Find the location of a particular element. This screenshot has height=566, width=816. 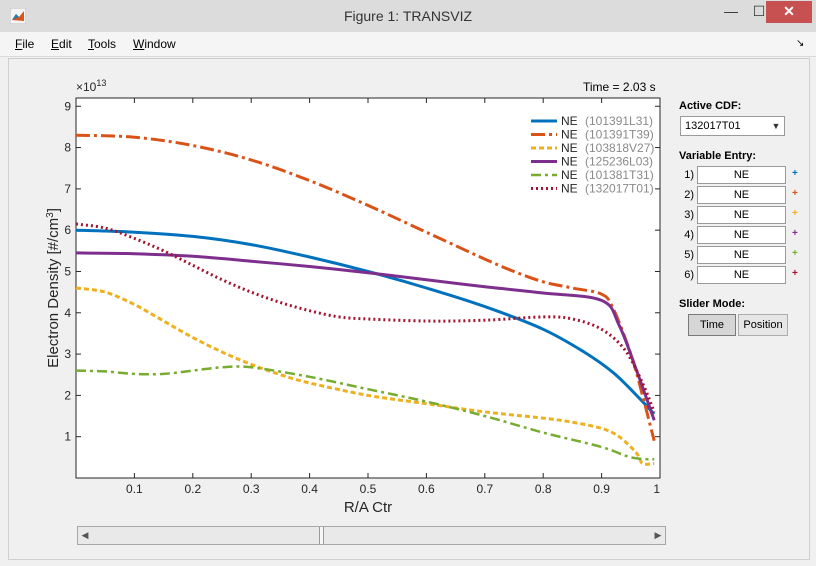

variable-input-6: NE is located at coordinates (741, 275).